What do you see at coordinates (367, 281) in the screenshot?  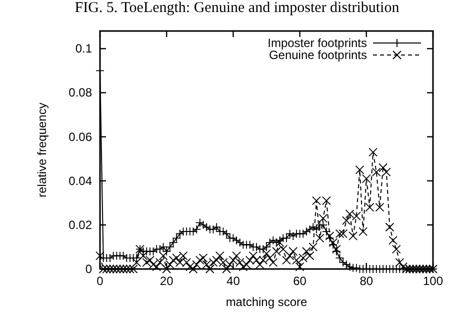 I see `x-tick-label: 80` at bounding box center [367, 281].